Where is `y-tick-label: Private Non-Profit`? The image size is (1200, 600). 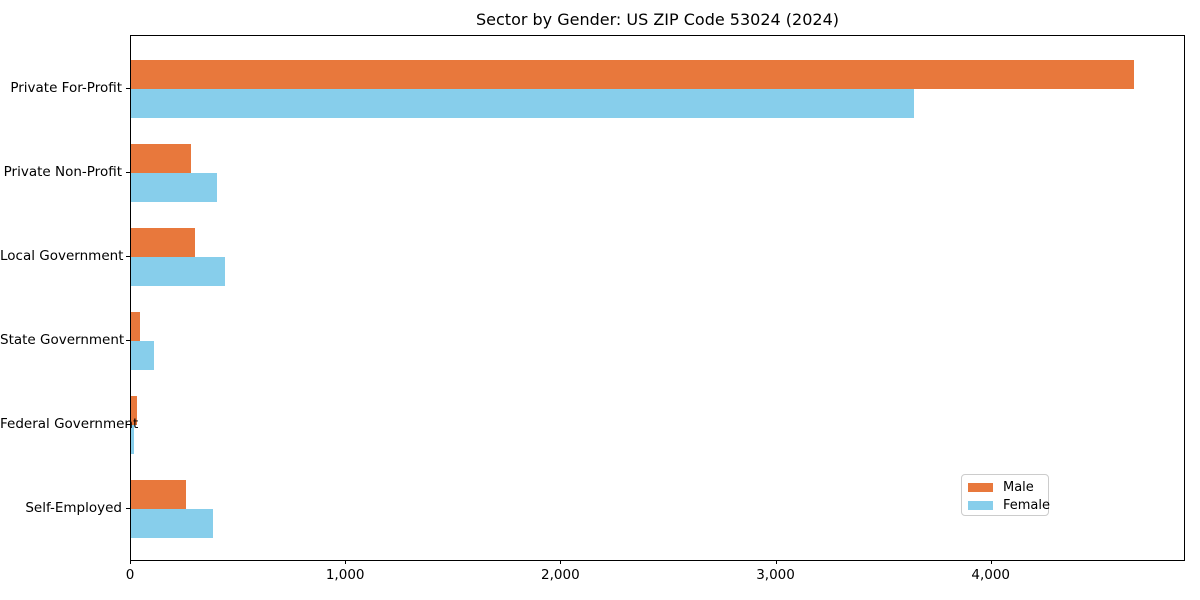 y-tick-label: Private Non-Profit is located at coordinates (62, 172).